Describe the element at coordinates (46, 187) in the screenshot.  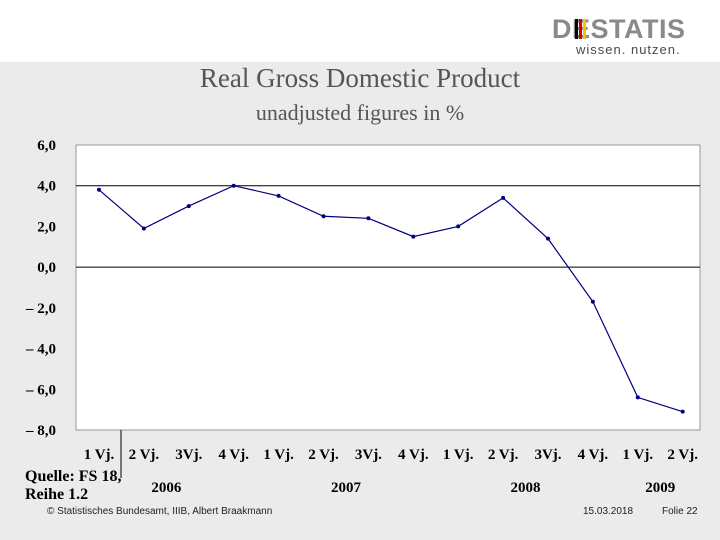
I see `y-tick-label: 4,0` at that location.